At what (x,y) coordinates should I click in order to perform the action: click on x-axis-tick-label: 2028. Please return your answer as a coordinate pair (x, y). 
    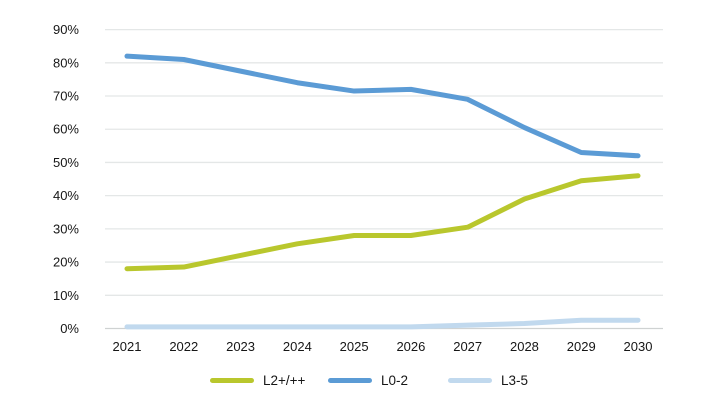
    Looking at the image, I should click on (524, 346).